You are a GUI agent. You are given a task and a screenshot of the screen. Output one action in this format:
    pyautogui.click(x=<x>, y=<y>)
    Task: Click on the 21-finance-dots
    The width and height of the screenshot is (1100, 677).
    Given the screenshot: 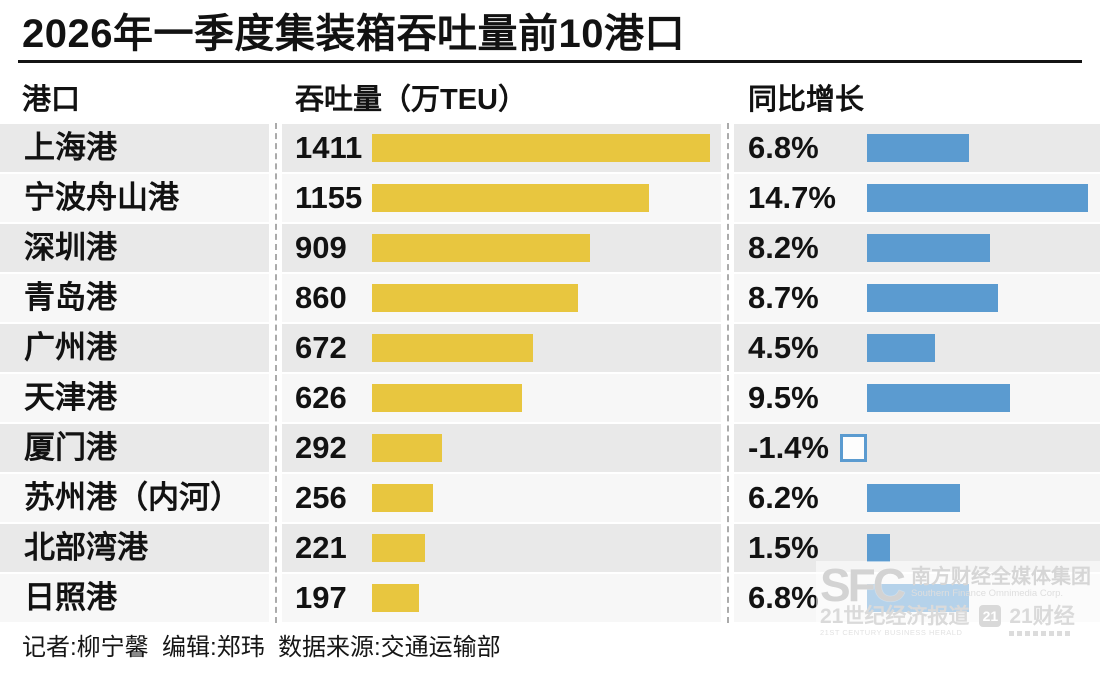 What is the action you would take?
    pyautogui.click(x=1040, y=633)
    